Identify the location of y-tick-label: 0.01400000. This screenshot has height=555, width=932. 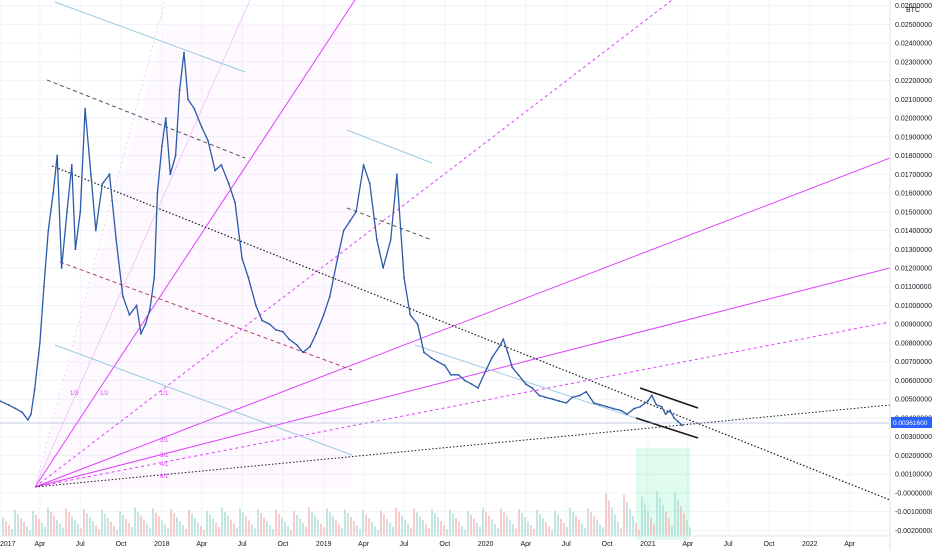
(913, 231).